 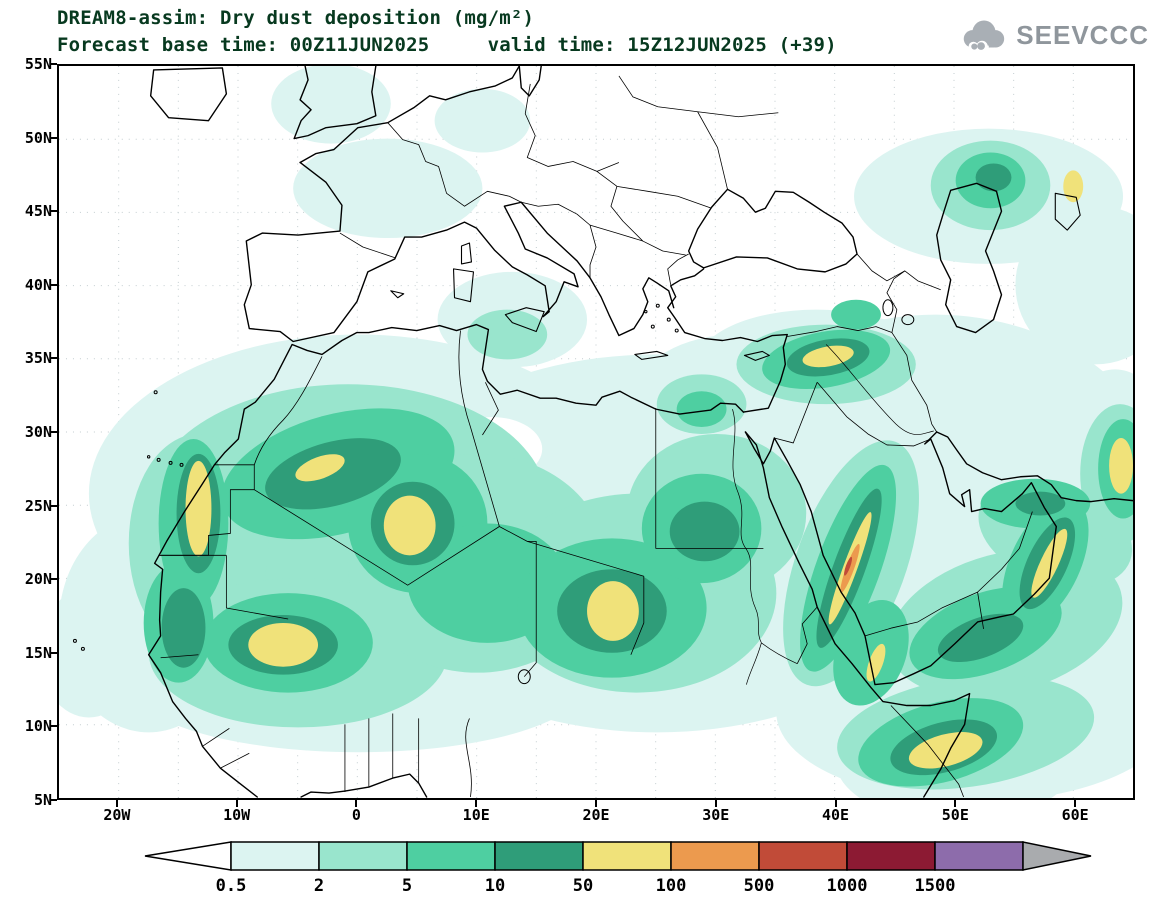 I want to click on y-tick-label: 30N, so click(x=38, y=432).